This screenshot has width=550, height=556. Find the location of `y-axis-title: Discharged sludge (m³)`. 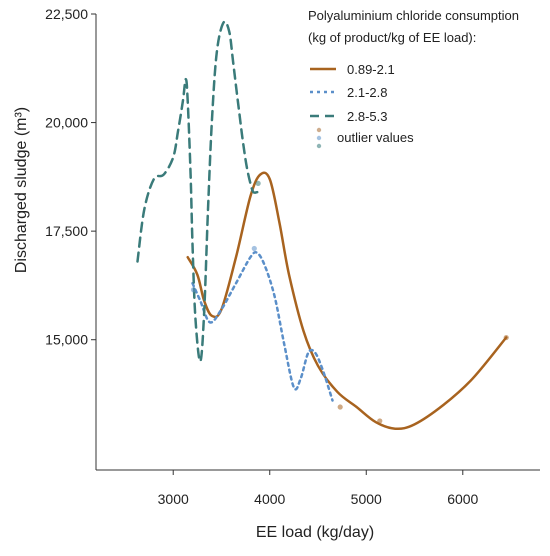

y-axis-title: Discharged sludge (m³) is located at coordinates (21, 190).